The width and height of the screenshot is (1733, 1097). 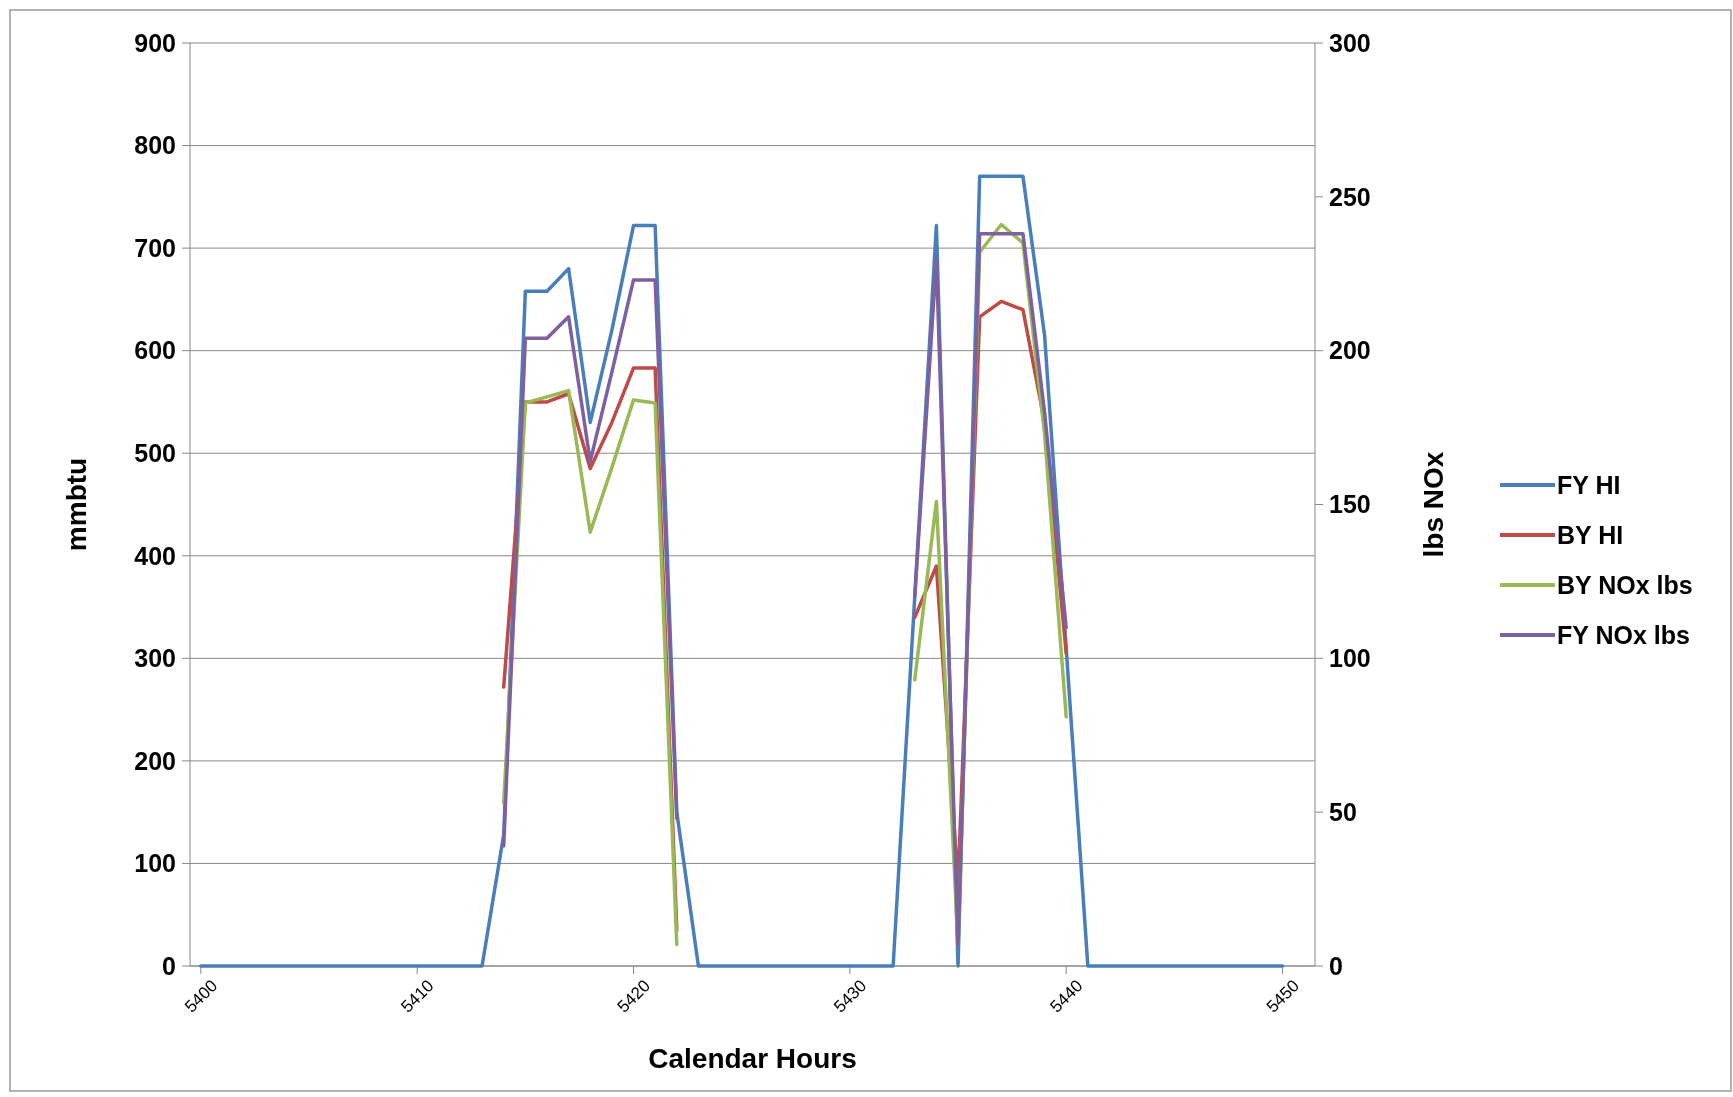 I want to click on y-tick-label: 900, so click(x=155, y=42).